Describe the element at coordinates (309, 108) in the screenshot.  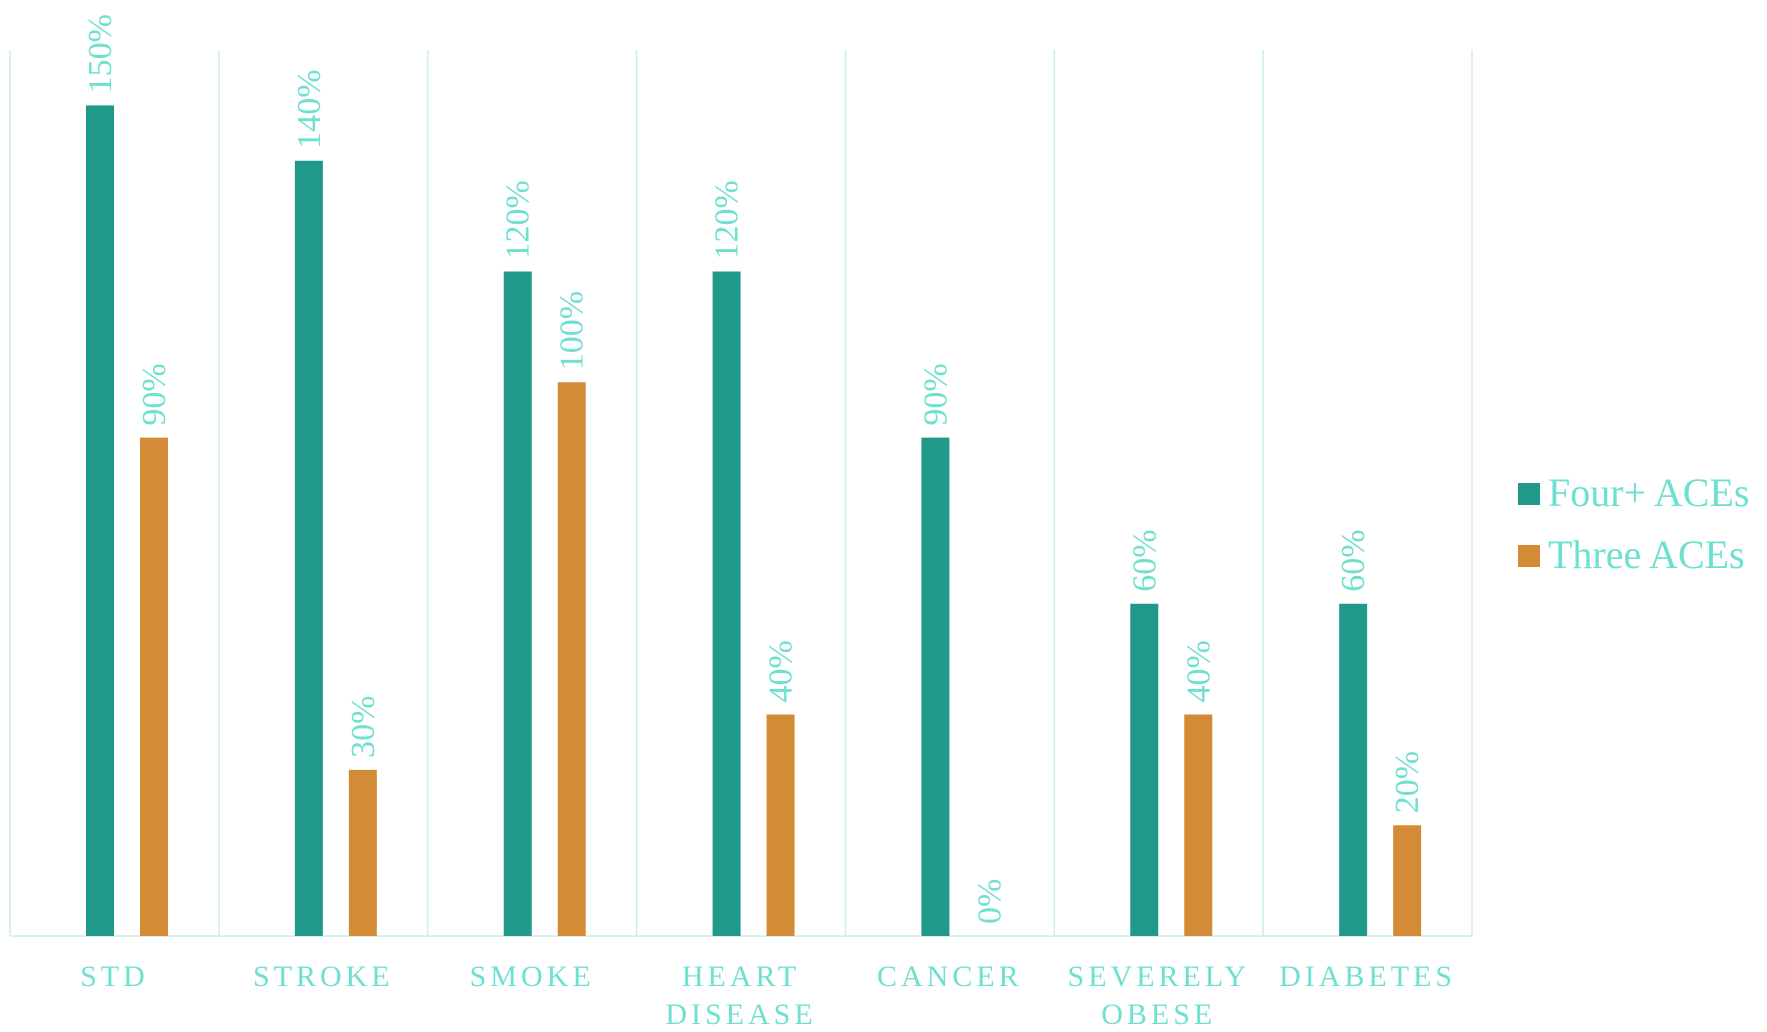
I see `data-label: 140%` at that location.